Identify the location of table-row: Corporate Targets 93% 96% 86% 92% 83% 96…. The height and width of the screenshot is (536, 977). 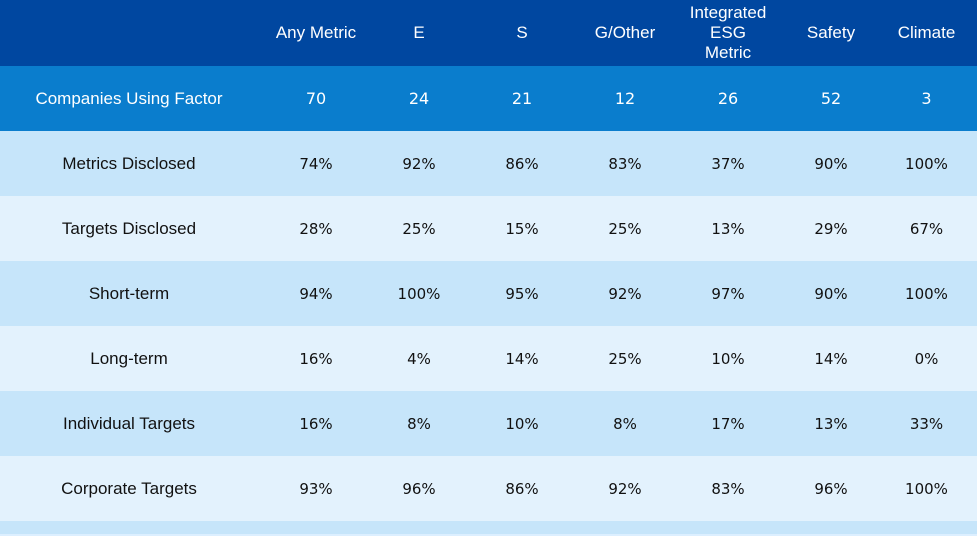
(488, 488).